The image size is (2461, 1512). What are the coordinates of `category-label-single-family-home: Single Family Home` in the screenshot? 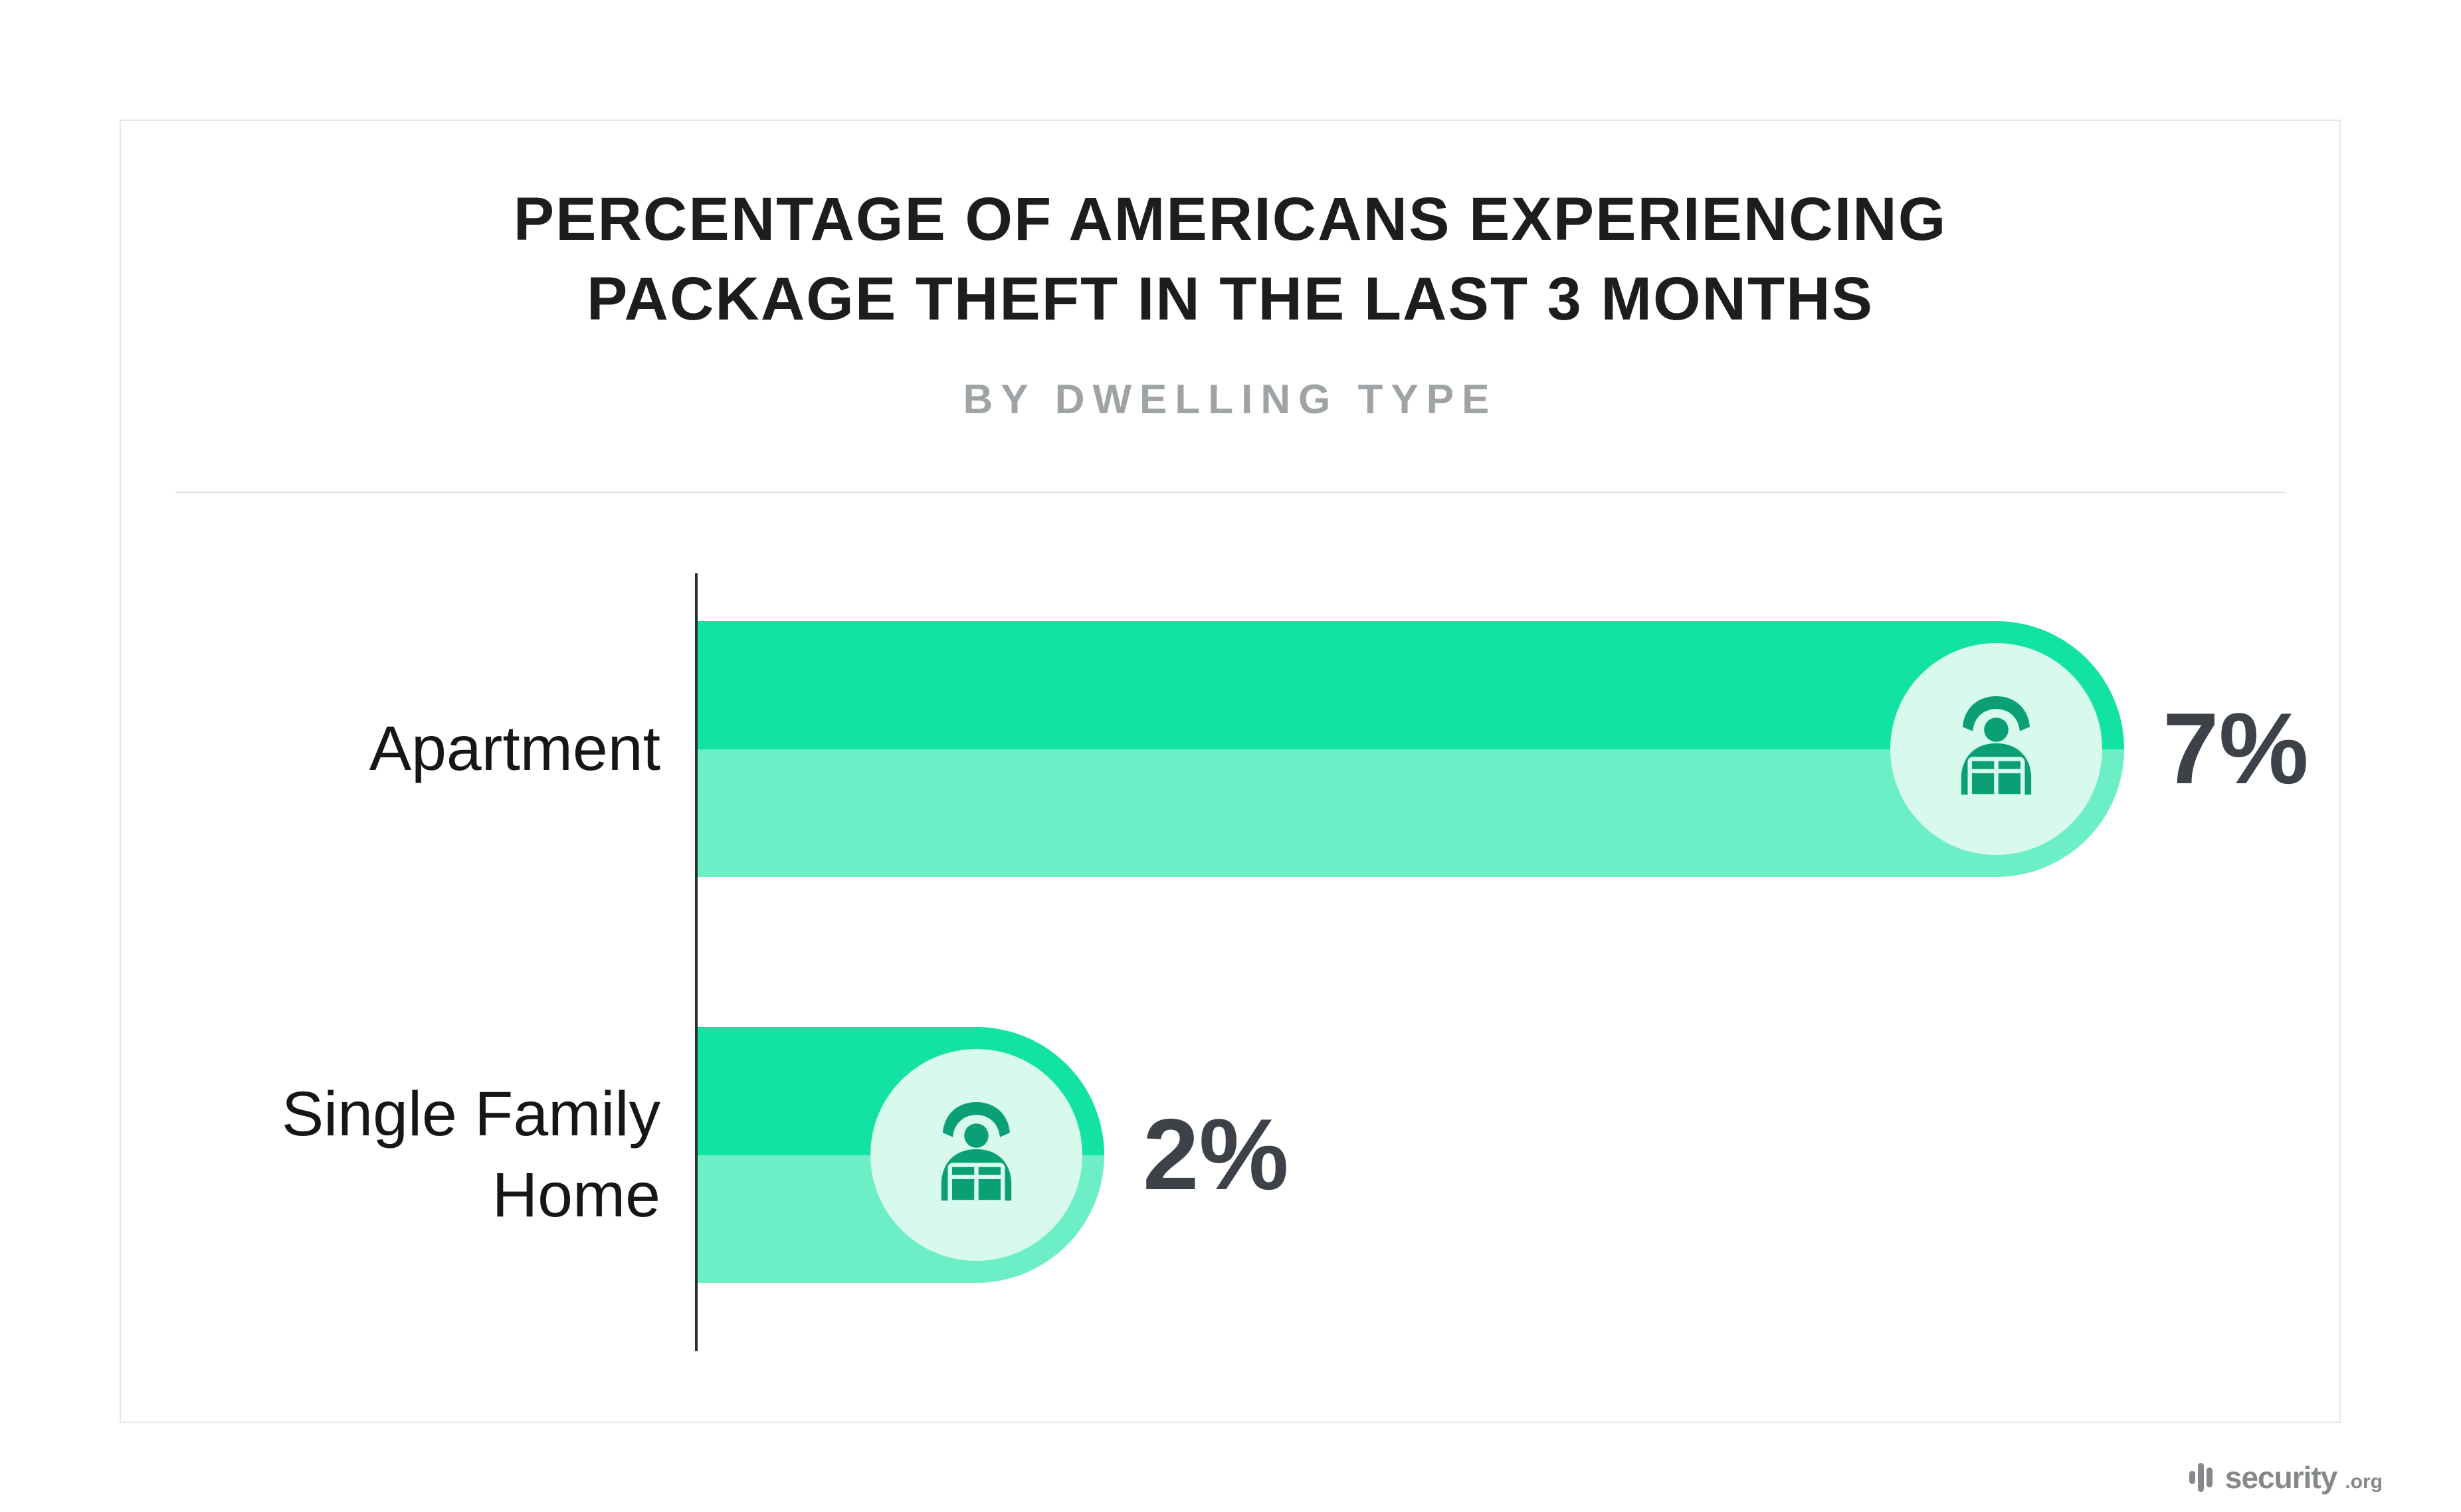 It's located at (470, 1154).